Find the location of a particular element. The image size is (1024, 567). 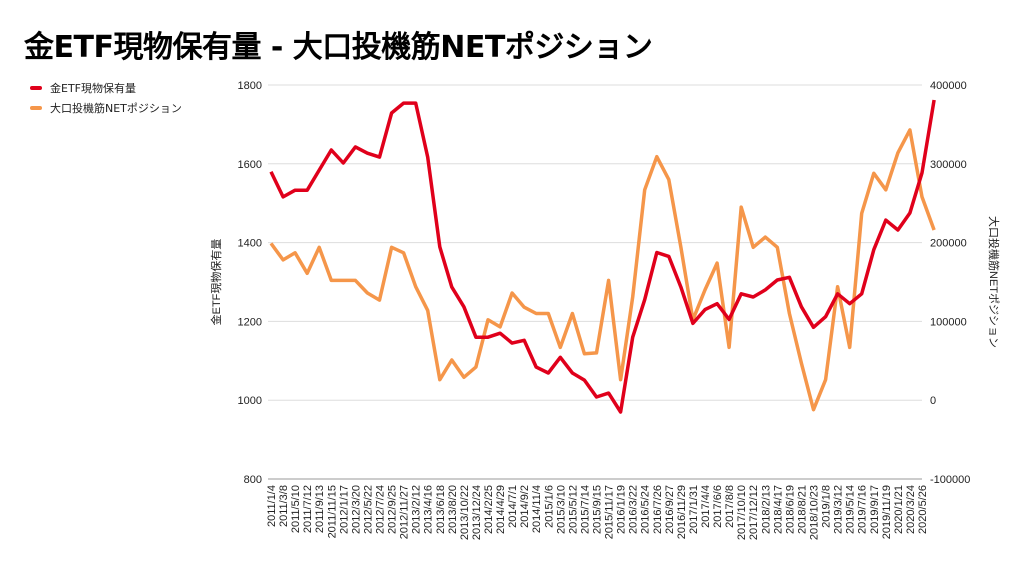

x-tick-label: 2016/11/29 is located at coordinates (682, 512).